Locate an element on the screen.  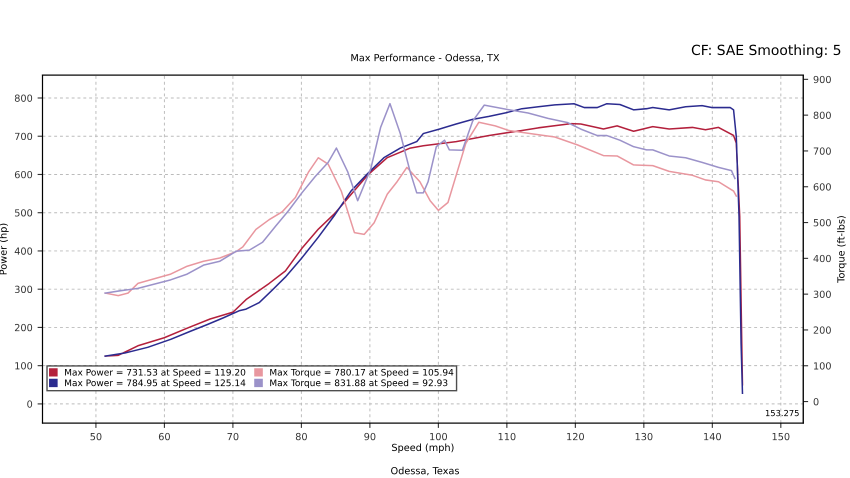
annotation: 153.275 is located at coordinates (782, 413).